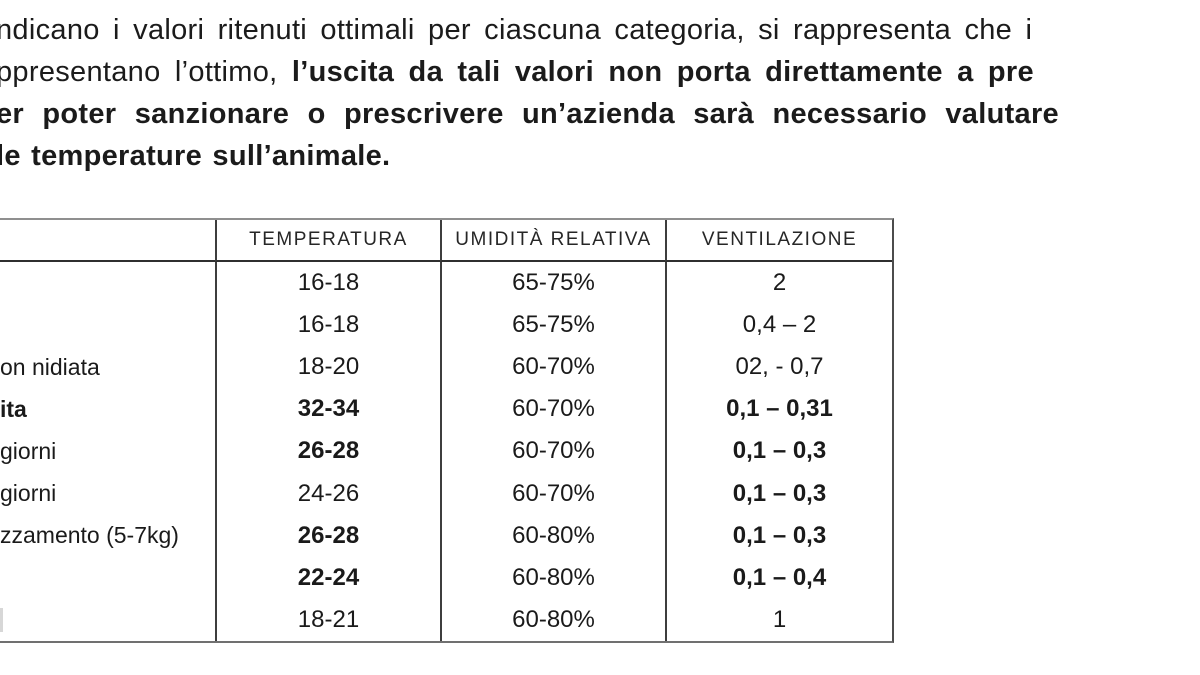  What do you see at coordinates (327, 619) in the screenshot?
I see `cell-temperatura: 18-21` at bounding box center [327, 619].